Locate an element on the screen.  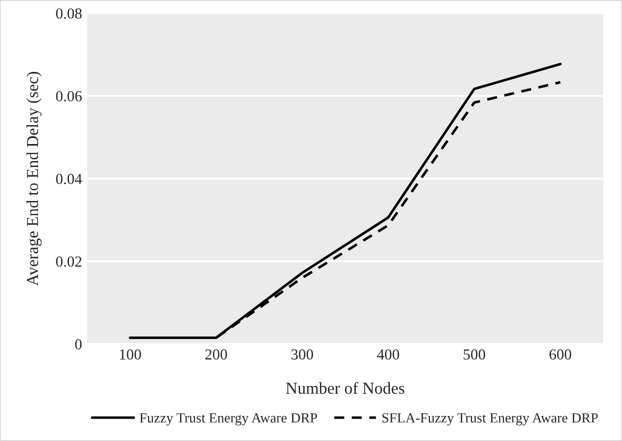
x-tick-label: 600 is located at coordinates (561, 354).